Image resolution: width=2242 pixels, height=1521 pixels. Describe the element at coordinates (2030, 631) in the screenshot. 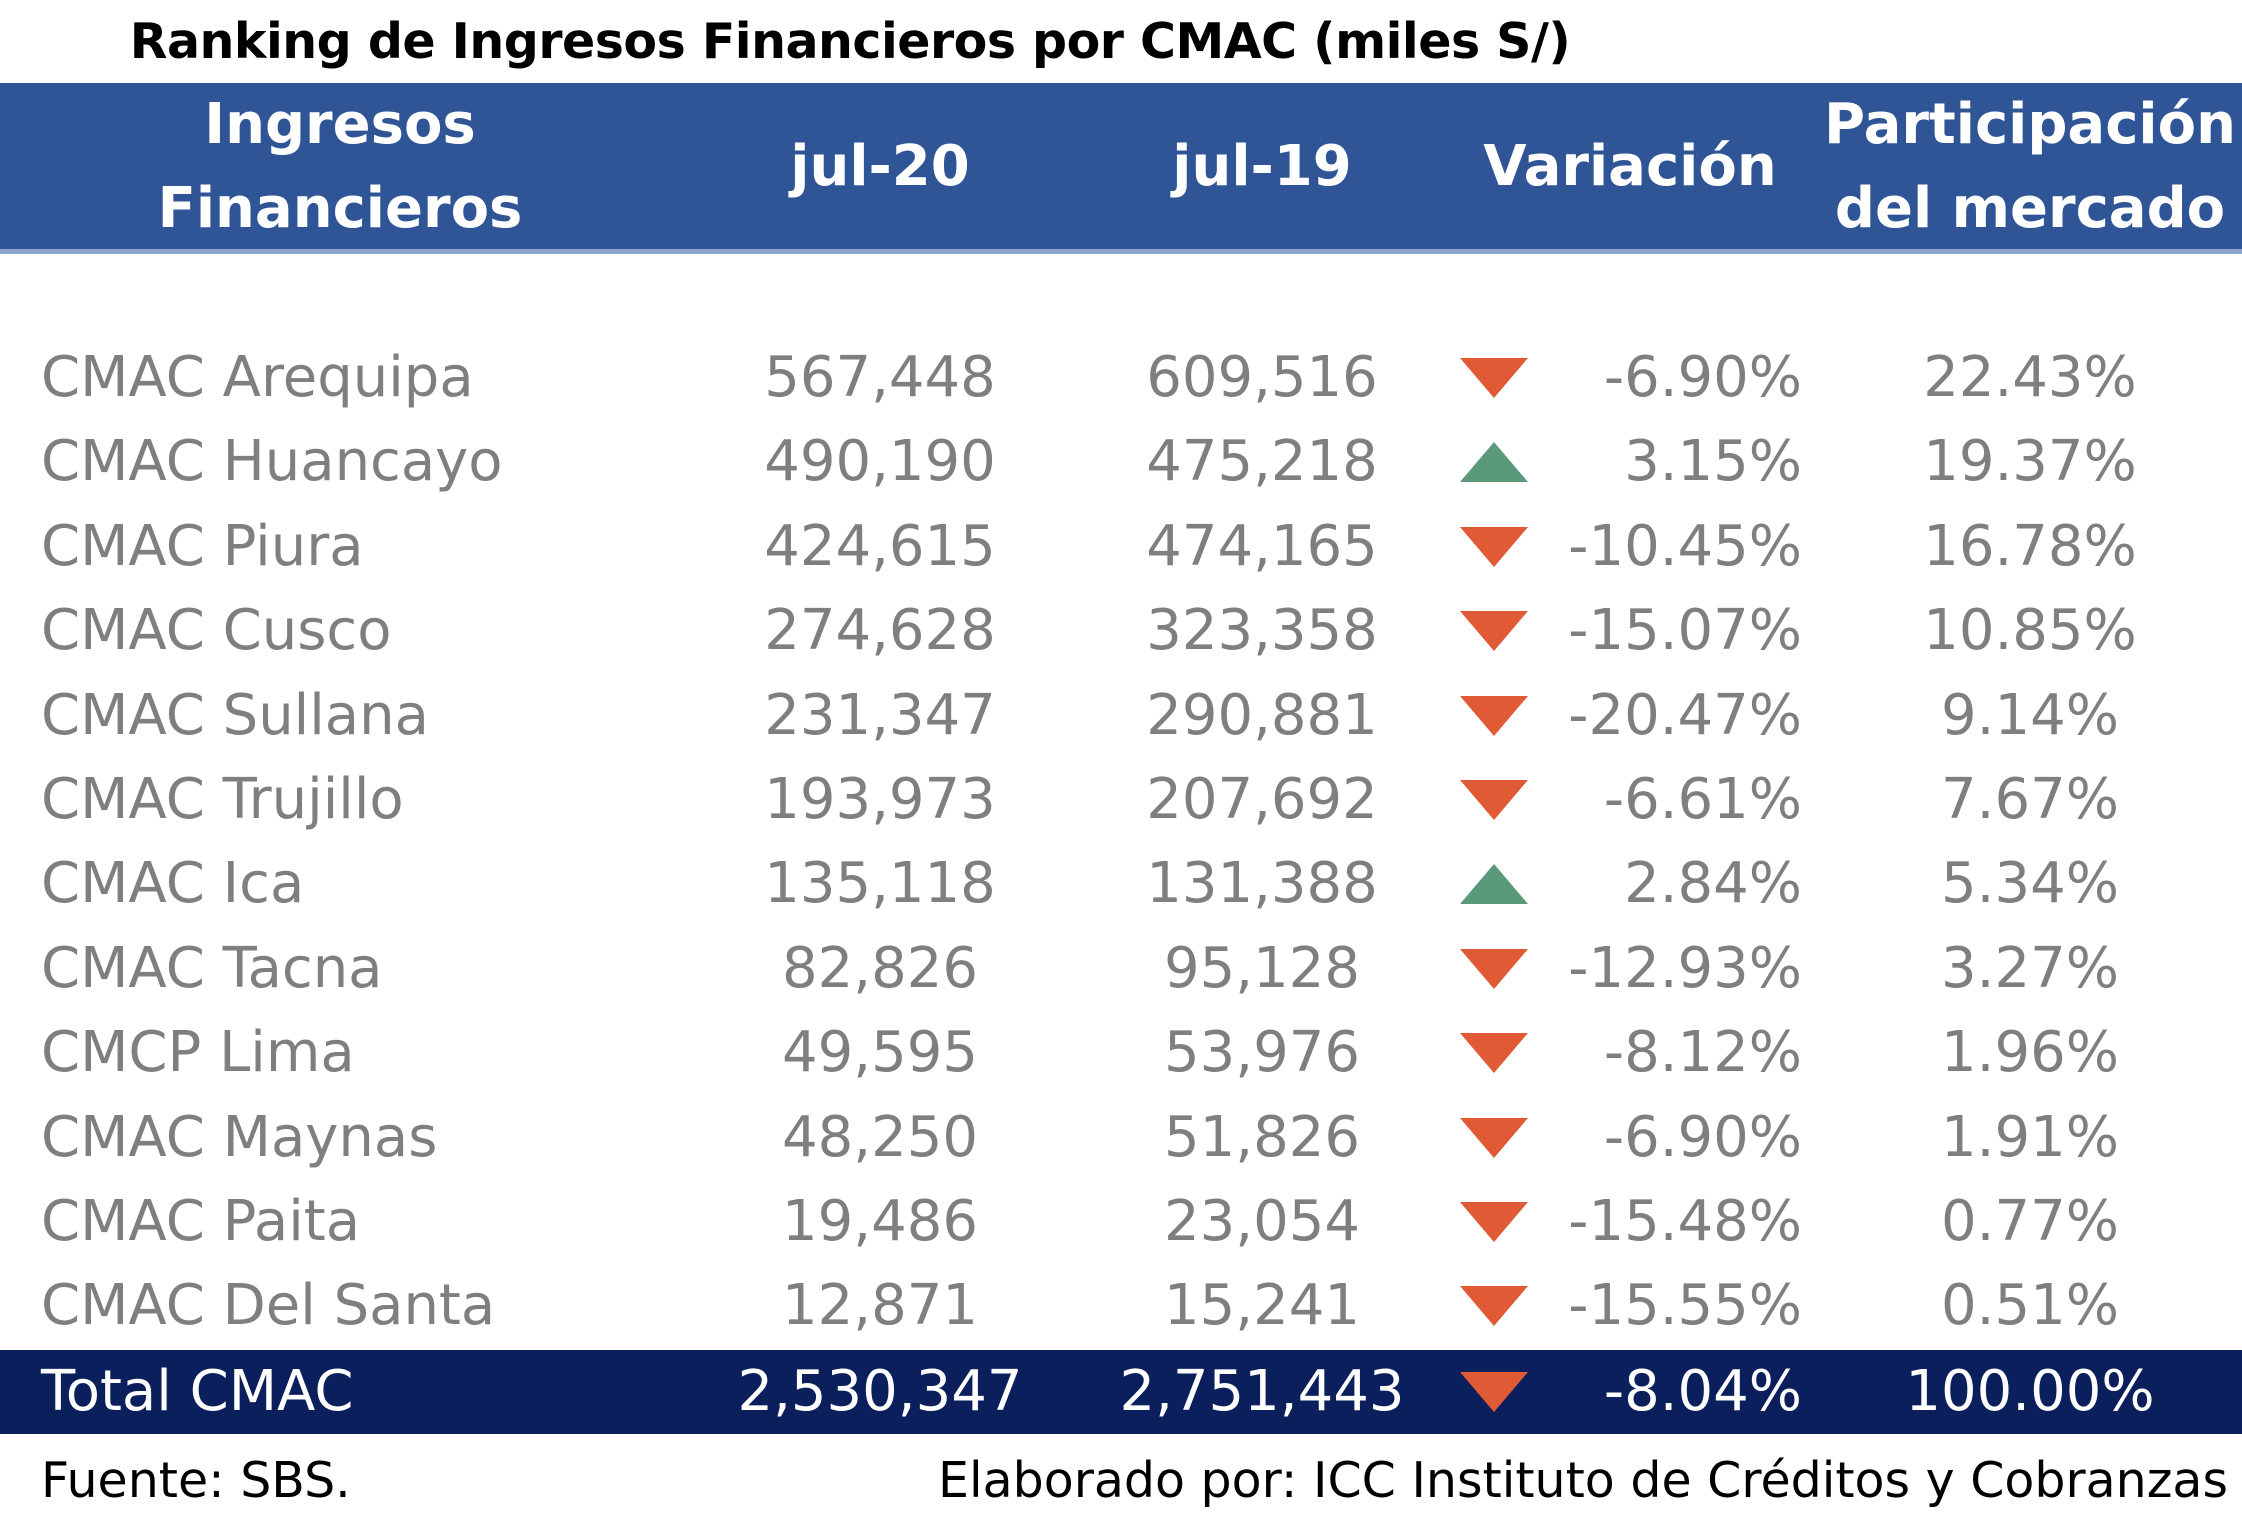

I see `row-participacion: 10.85%` at that location.